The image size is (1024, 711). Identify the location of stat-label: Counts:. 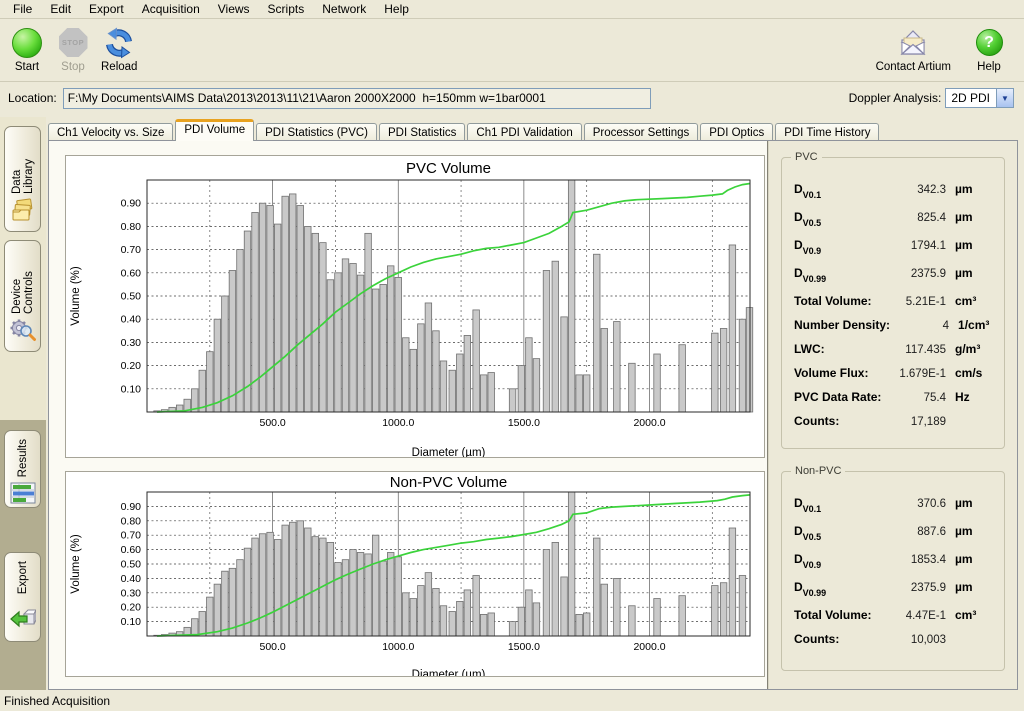
(817, 421).